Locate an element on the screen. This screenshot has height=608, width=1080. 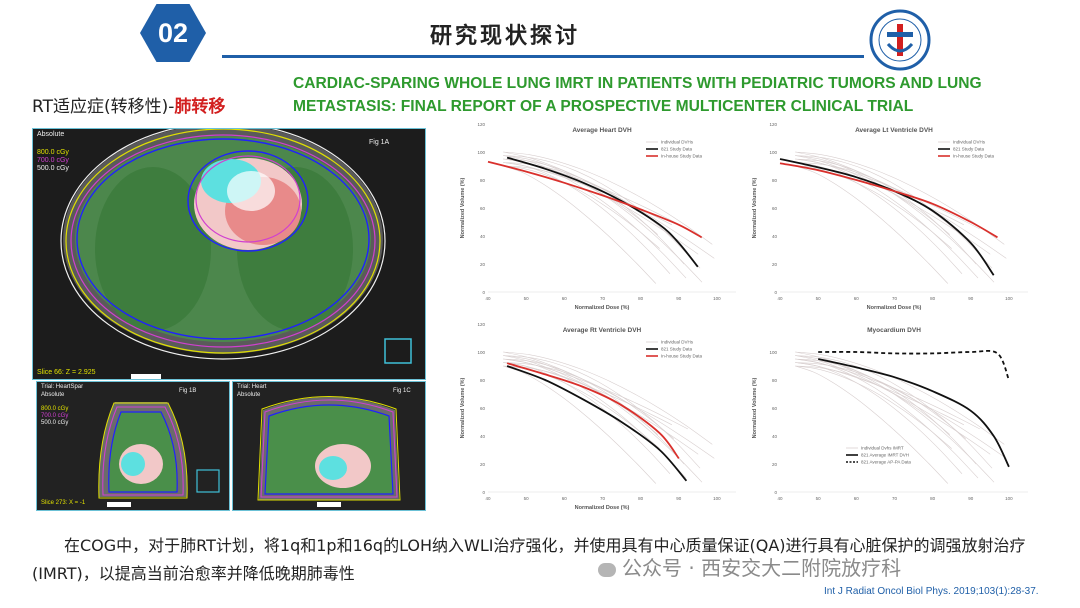
ct-b-trial: Trial: HeartSpar is located at coordinates (62, 387).